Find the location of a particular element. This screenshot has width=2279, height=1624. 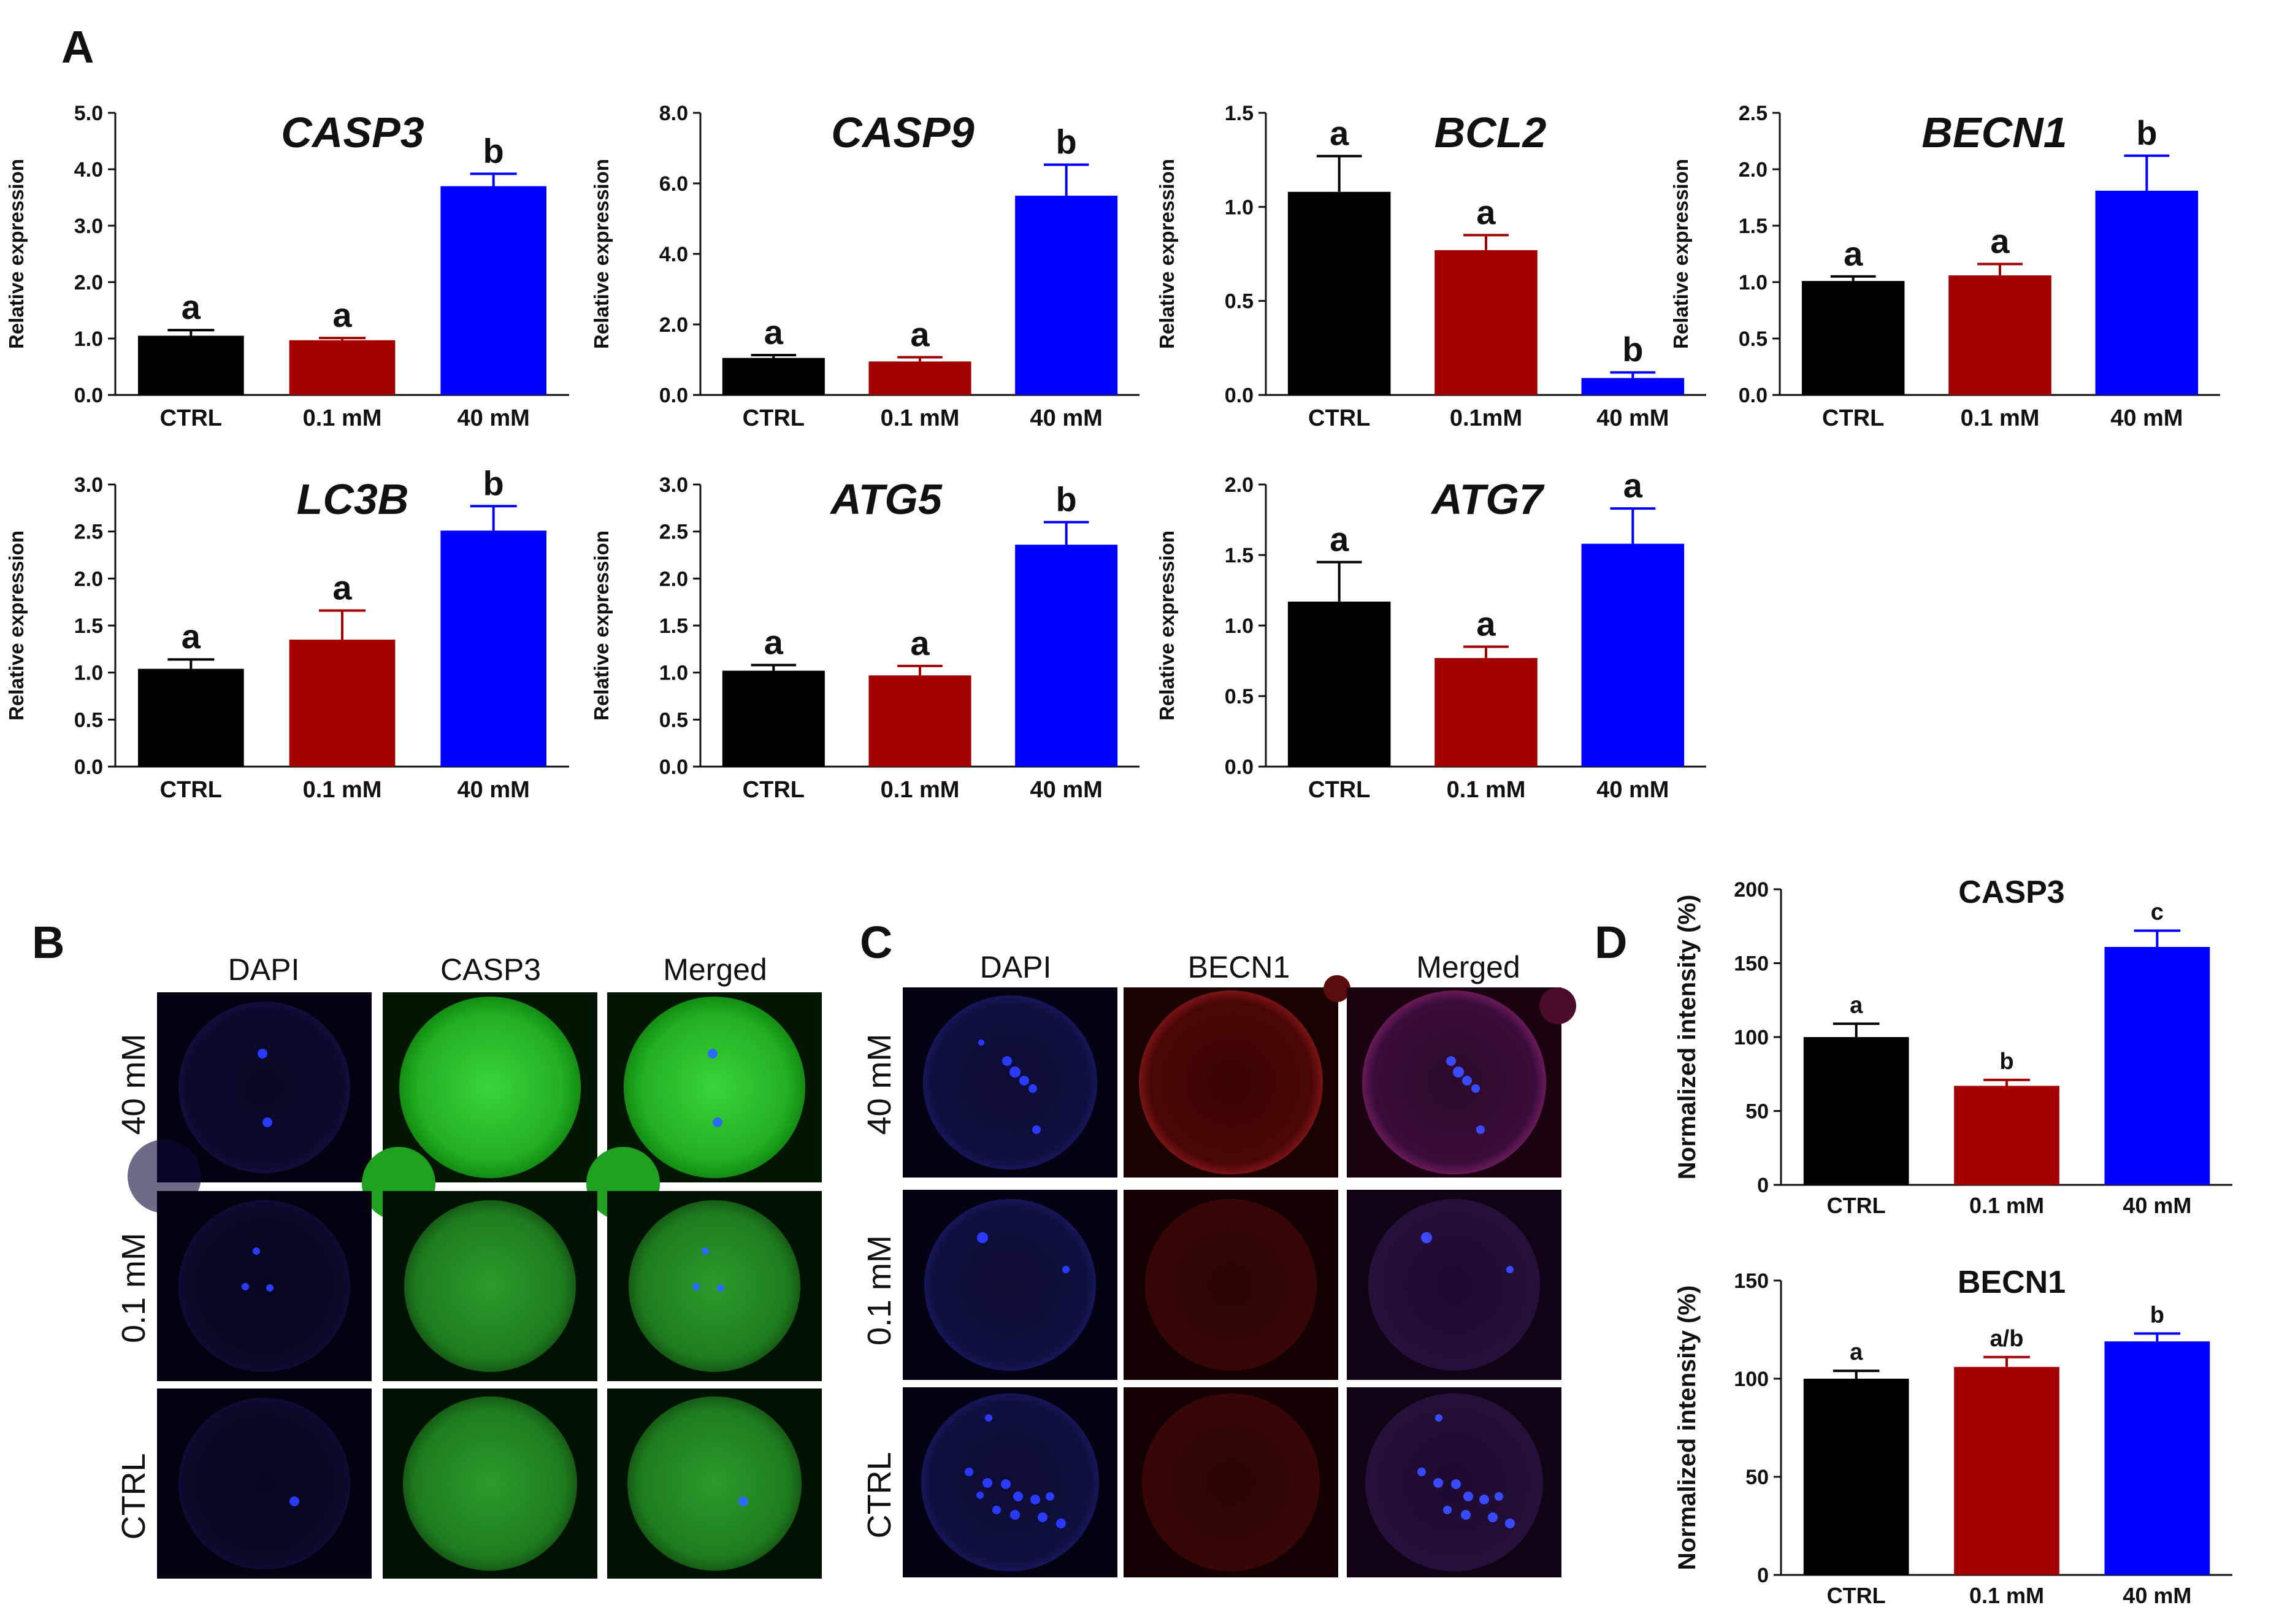

significance-letter: c is located at coordinates (2157, 912).